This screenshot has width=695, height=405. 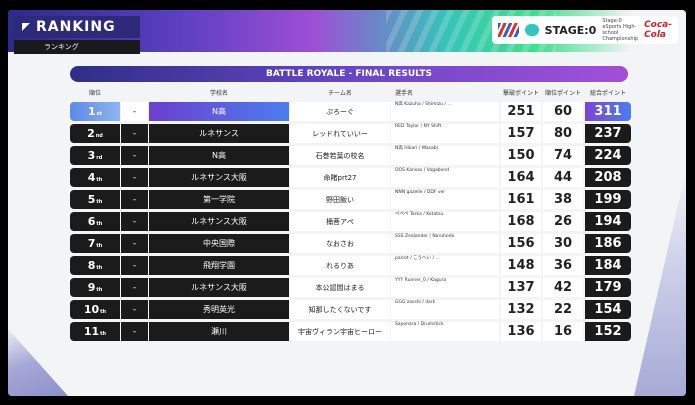 What do you see at coordinates (608, 199) in the screenshot?
I see `total-points-cell: 199` at bounding box center [608, 199].